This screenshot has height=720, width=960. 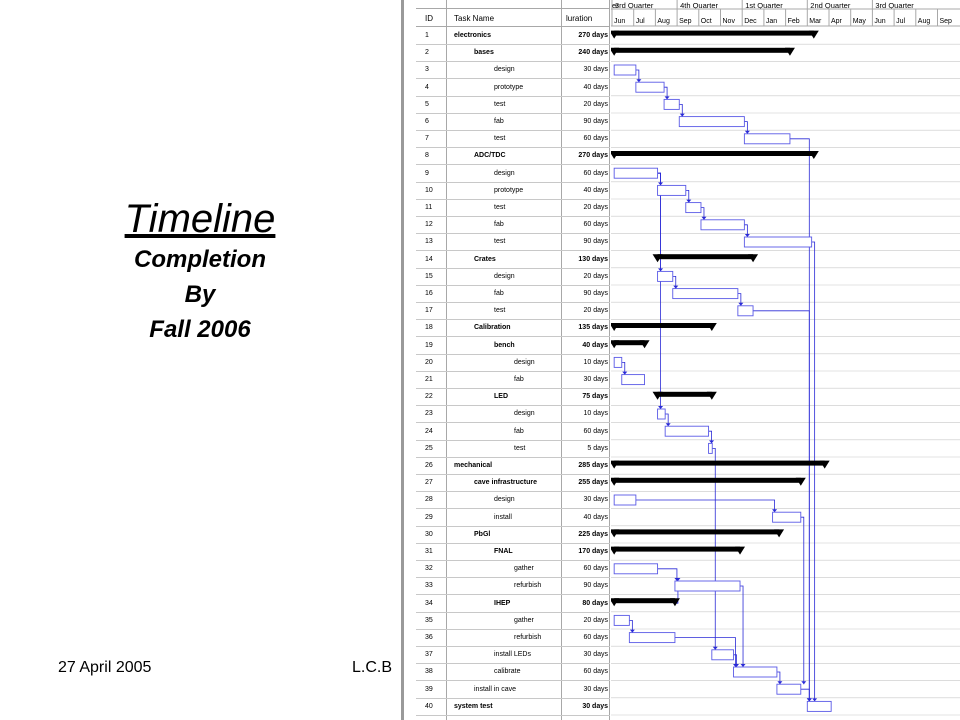 What do you see at coordinates (429, 569) in the screenshot?
I see `task-id: 32` at bounding box center [429, 569].